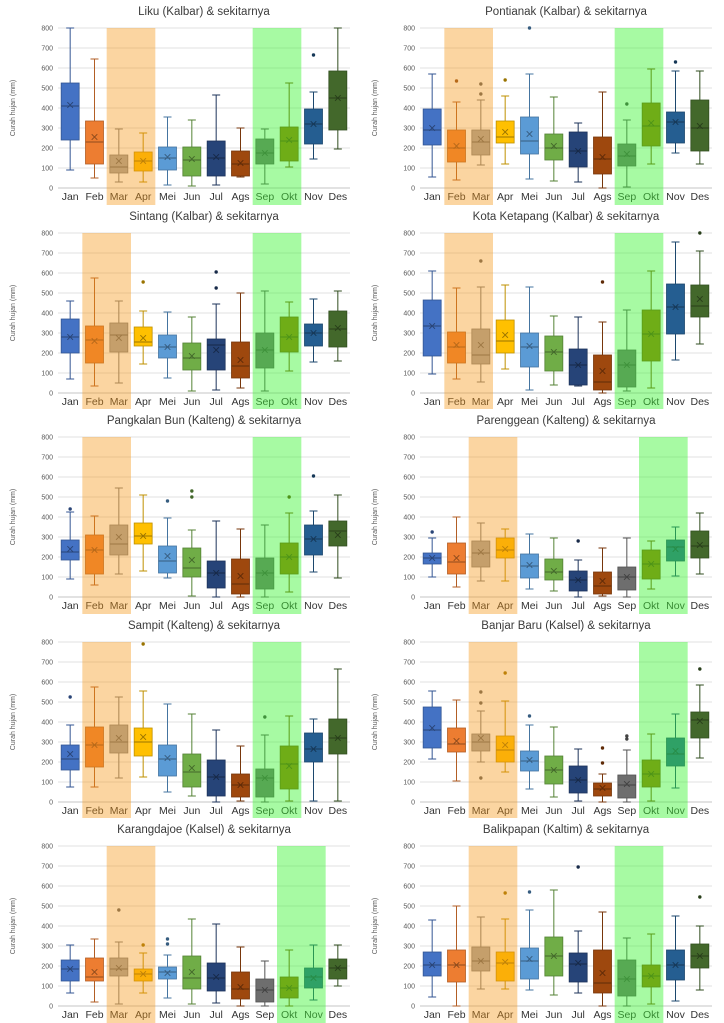 The image size is (724, 1023). I want to click on y-tick-label: 0, so click(413, 1007).